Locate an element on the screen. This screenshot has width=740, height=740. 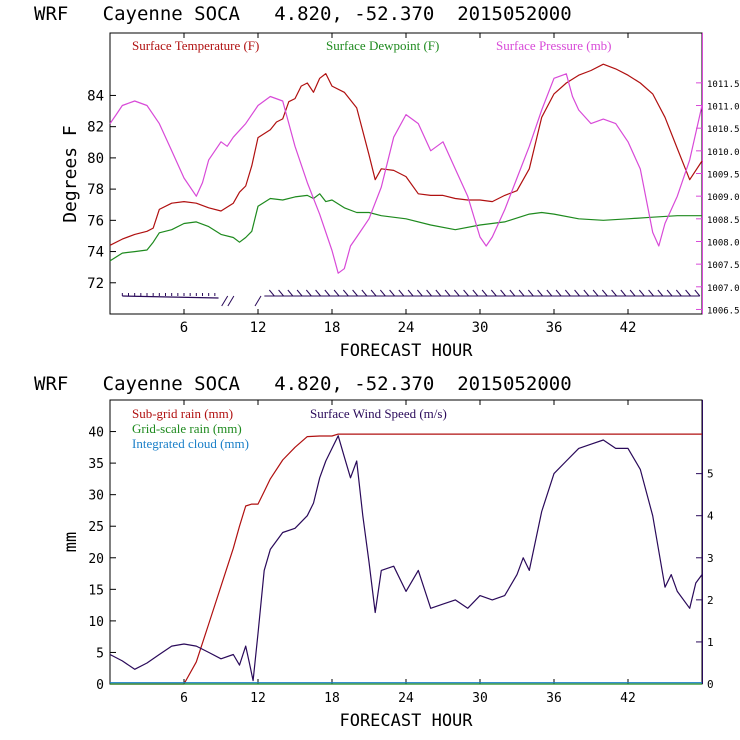
y-tick-label: 5 is located at coordinates (100, 653).